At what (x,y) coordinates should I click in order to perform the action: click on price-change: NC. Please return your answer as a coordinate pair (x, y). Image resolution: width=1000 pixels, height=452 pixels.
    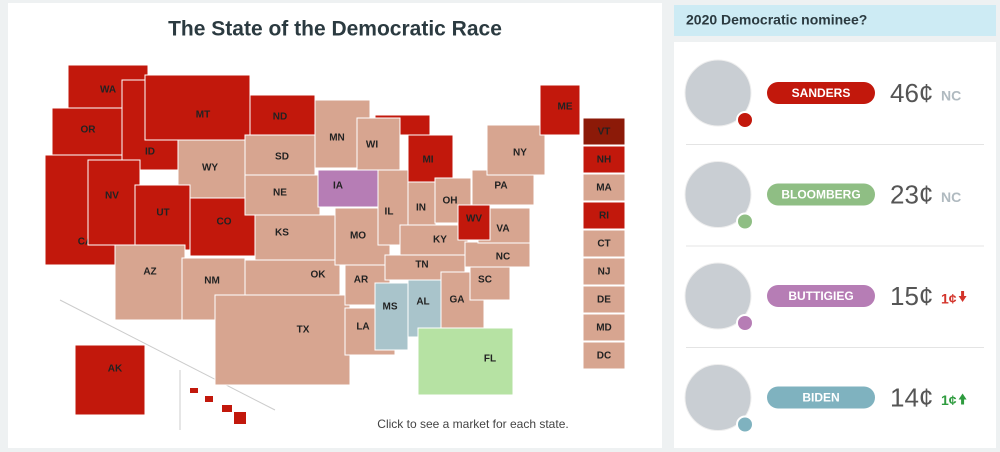
    Looking at the image, I should click on (951, 96).